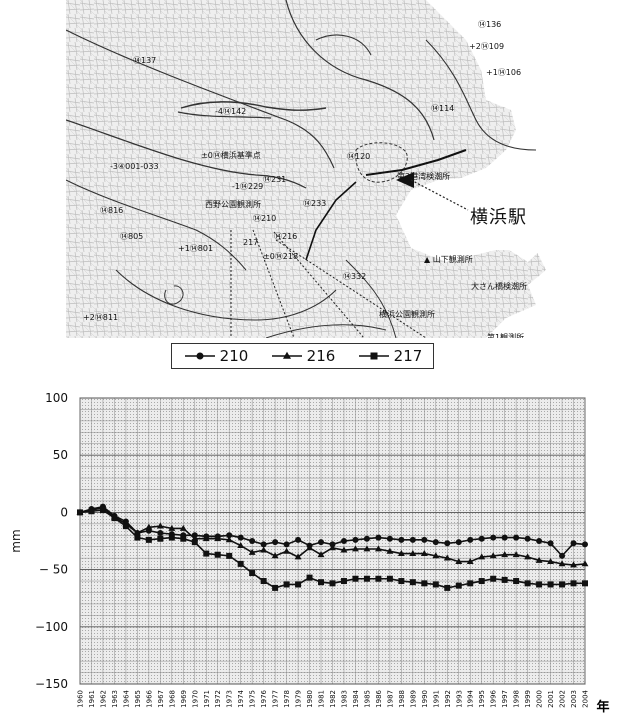 Image resolution: width=617 pixels, height=715 pixels. What do you see at coordinates (448, 699) in the screenshot?
I see `x-tick-label: 1992` at bounding box center [448, 699].